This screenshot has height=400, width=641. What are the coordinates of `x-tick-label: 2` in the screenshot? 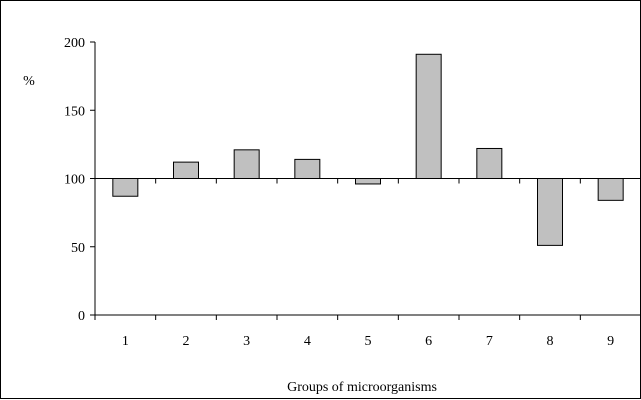 It's located at (186, 341).